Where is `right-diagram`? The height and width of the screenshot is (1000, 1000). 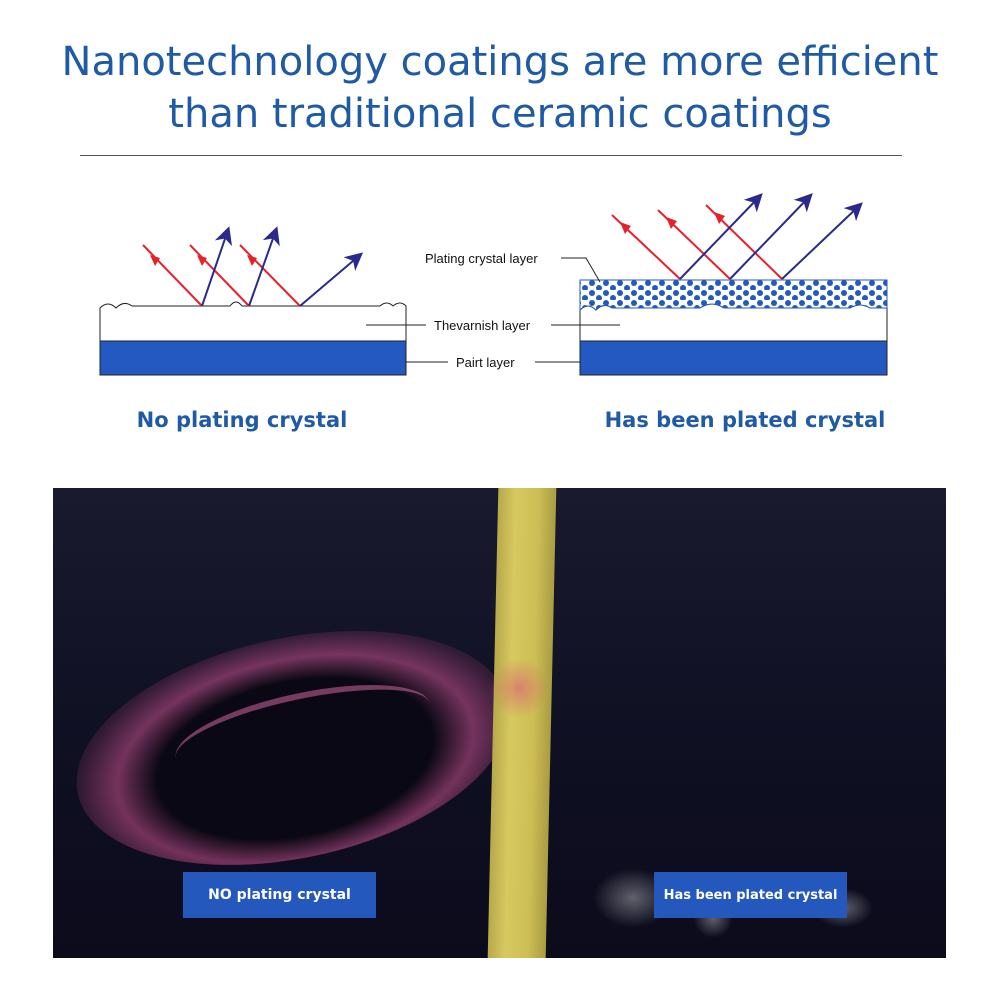 right-diagram is located at coordinates (733, 284).